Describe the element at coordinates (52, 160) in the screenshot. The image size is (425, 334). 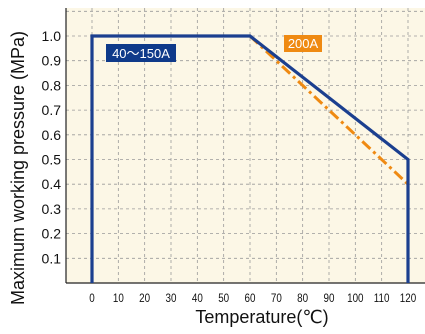
I see `y-tick-label: 0.5` at that location.